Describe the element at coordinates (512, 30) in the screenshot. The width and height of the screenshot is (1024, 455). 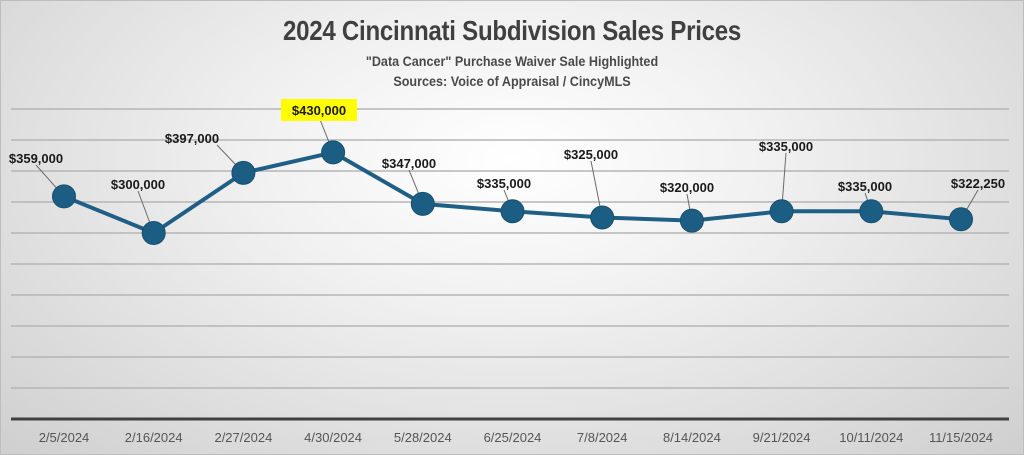
I see `chart-title: 2024 Cincinnati Subdivision Sales Prices` at that location.